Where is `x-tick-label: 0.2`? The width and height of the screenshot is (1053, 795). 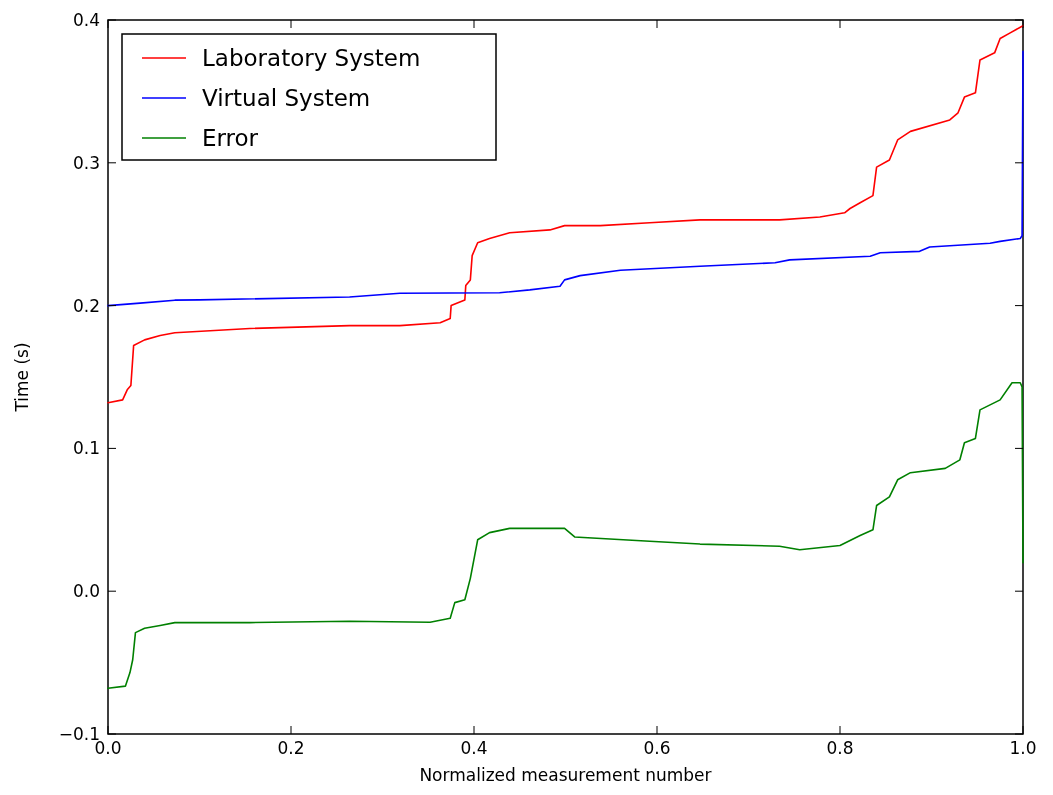
x-tick-label: 0.2 is located at coordinates (291, 748).